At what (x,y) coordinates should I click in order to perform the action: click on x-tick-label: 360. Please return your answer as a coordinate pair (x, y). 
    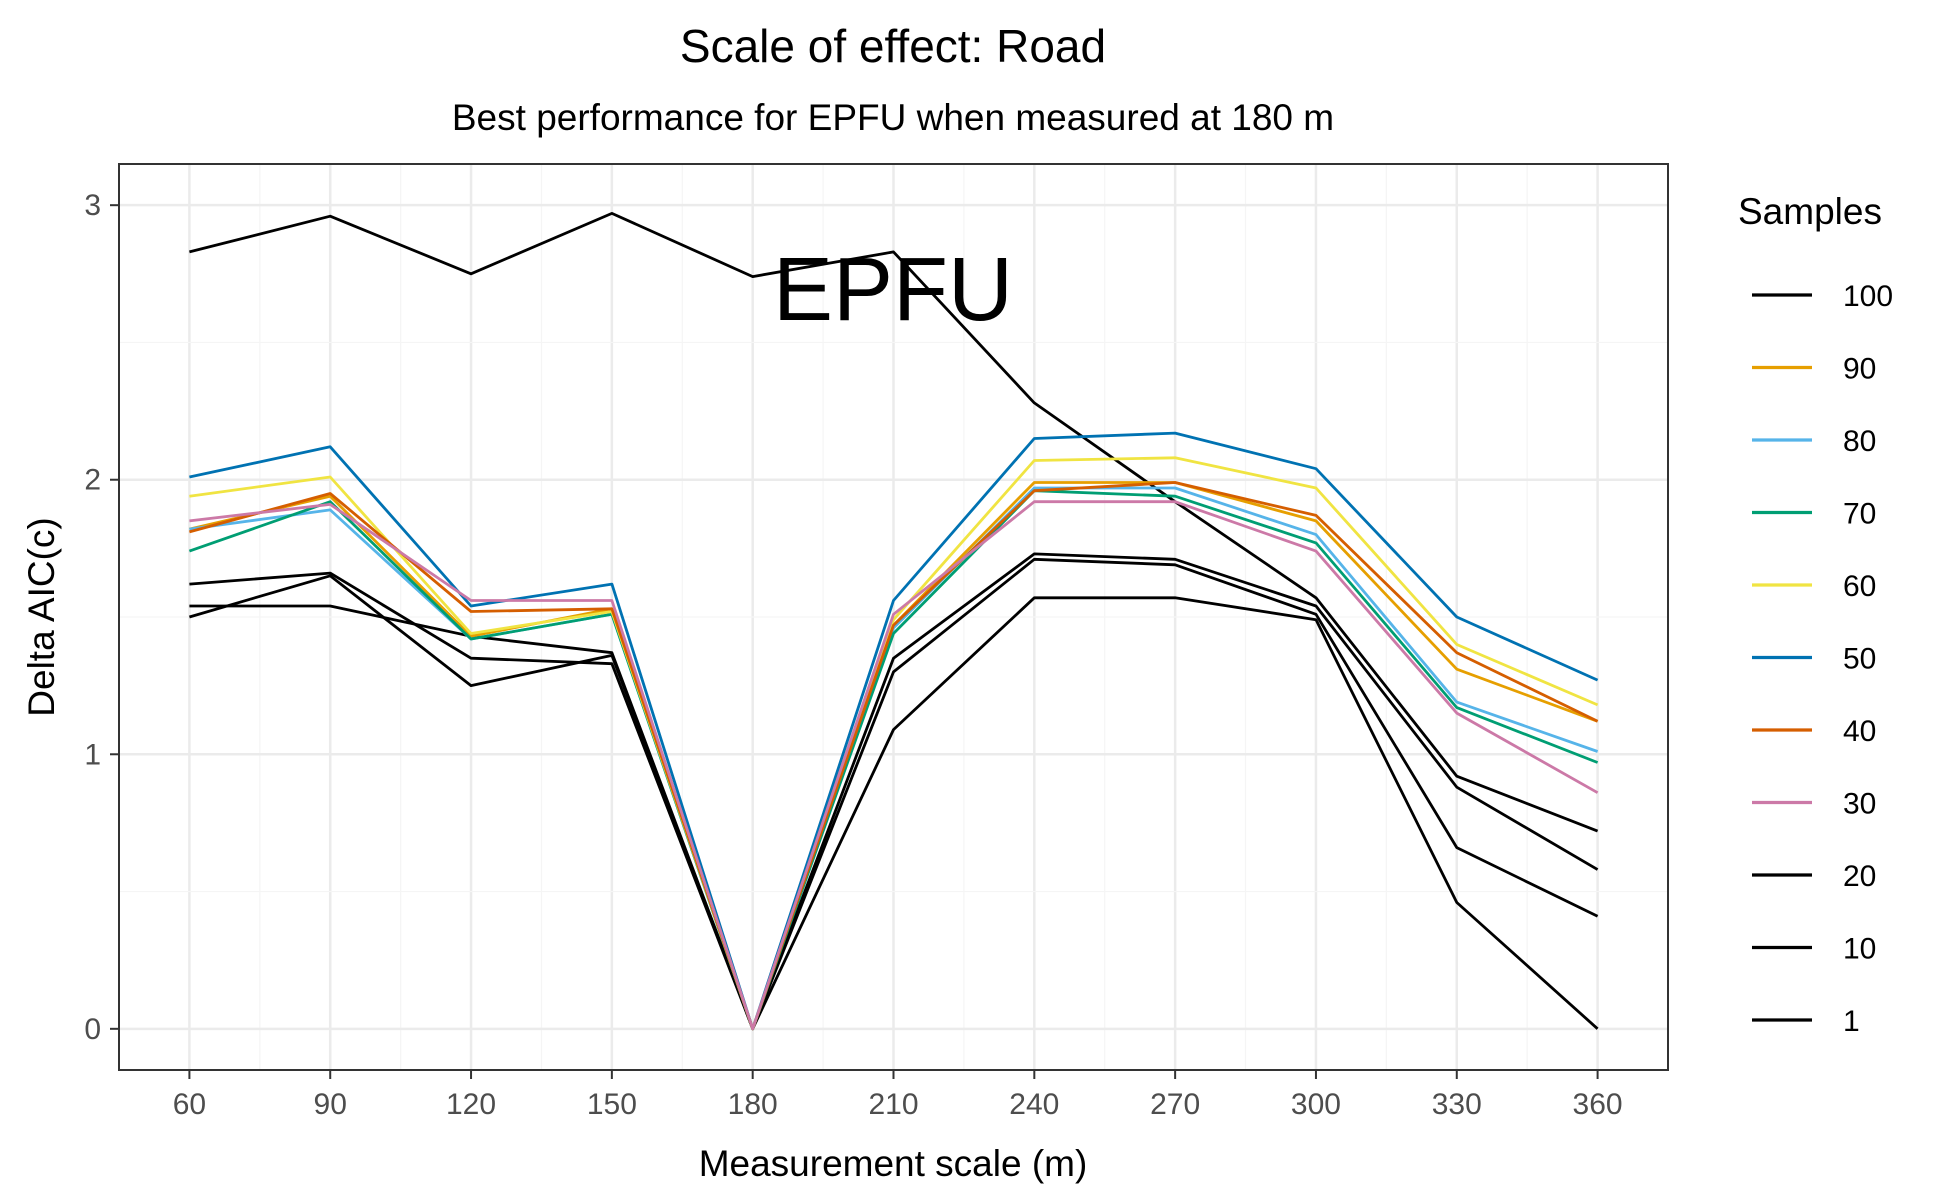
    Looking at the image, I should click on (1598, 1104).